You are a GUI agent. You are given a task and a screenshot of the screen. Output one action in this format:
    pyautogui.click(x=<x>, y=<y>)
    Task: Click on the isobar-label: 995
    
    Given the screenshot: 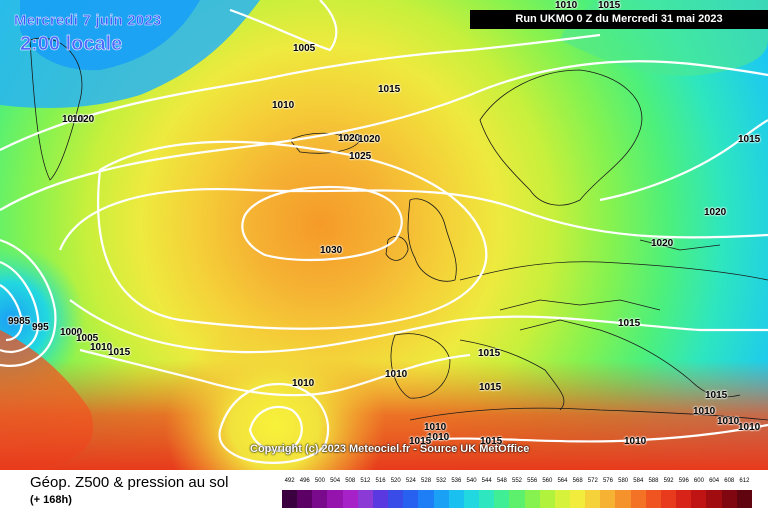 What is the action you would take?
    pyautogui.click(x=40, y=327)
    